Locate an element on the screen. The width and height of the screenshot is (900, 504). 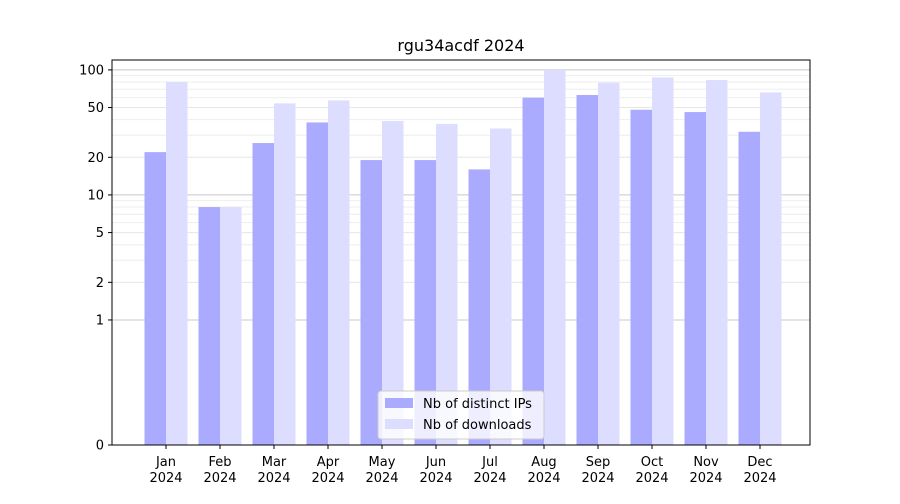
y-tick-label: 0 is located at coordinates (100, 446).